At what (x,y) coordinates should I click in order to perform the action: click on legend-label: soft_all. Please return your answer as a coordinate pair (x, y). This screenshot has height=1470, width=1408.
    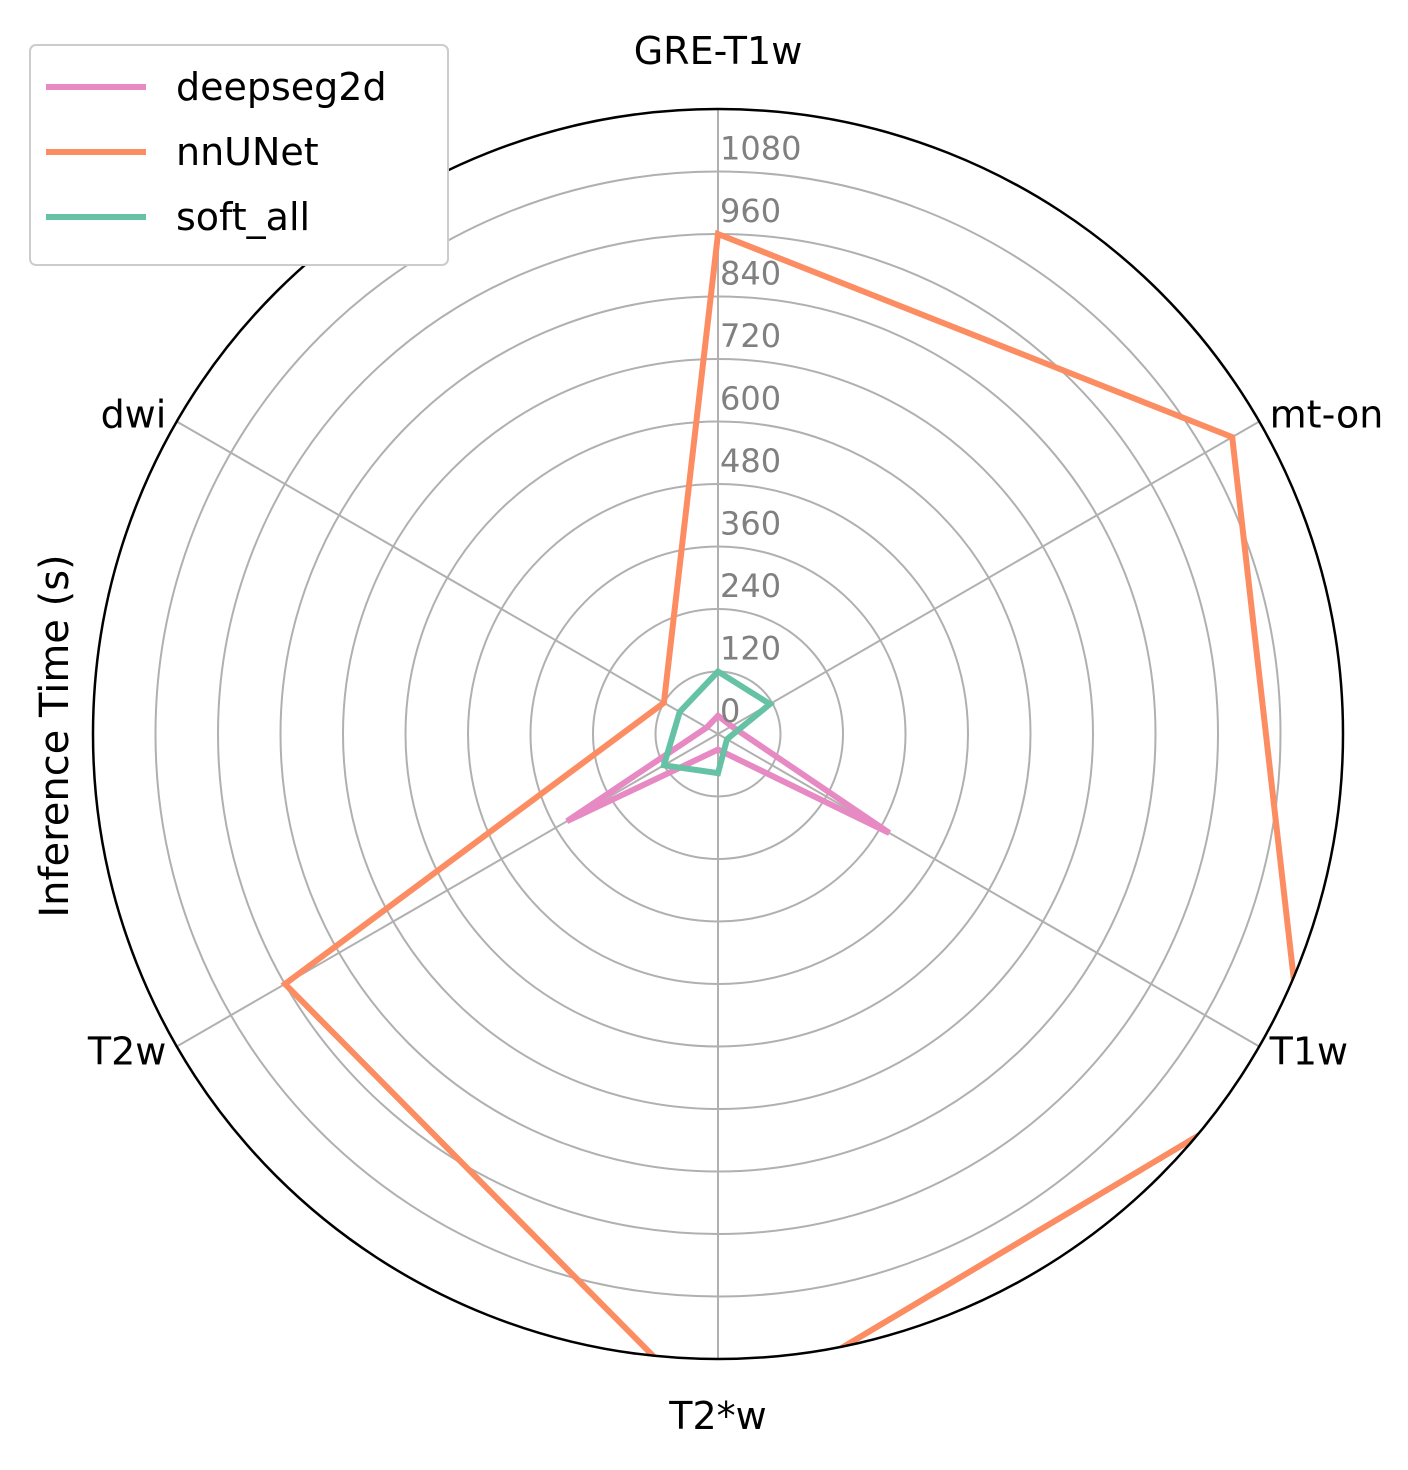
    Looking at the image, I should click on (243, 217).